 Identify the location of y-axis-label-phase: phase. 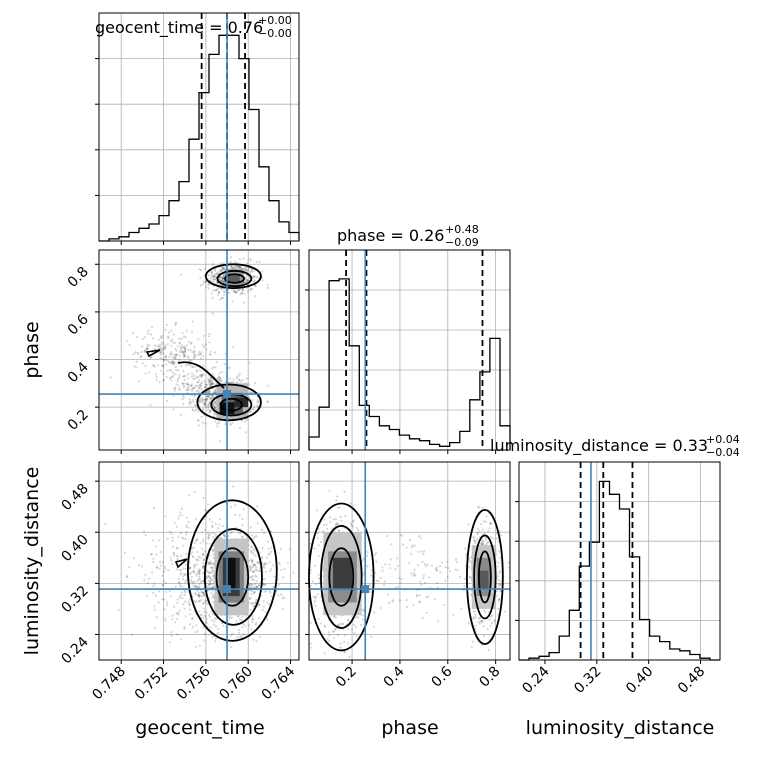
(32, 349).